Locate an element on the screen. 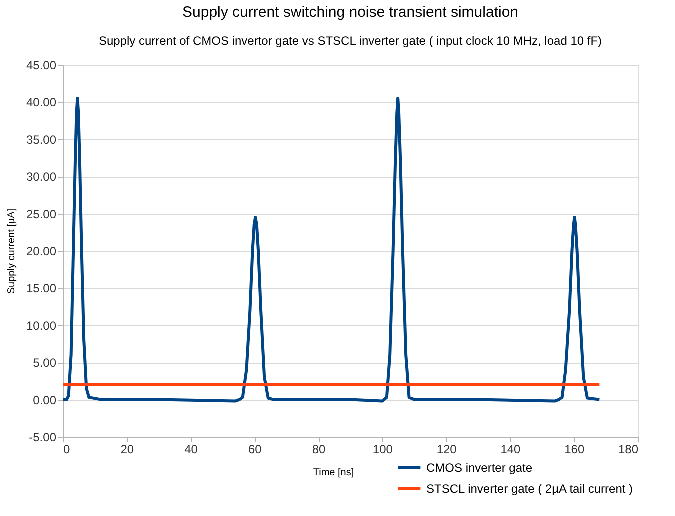 Image resolution: width=675 pixels, height=516 pixels. y-tick-label: 15.00 is located at coordinates (41, 289).